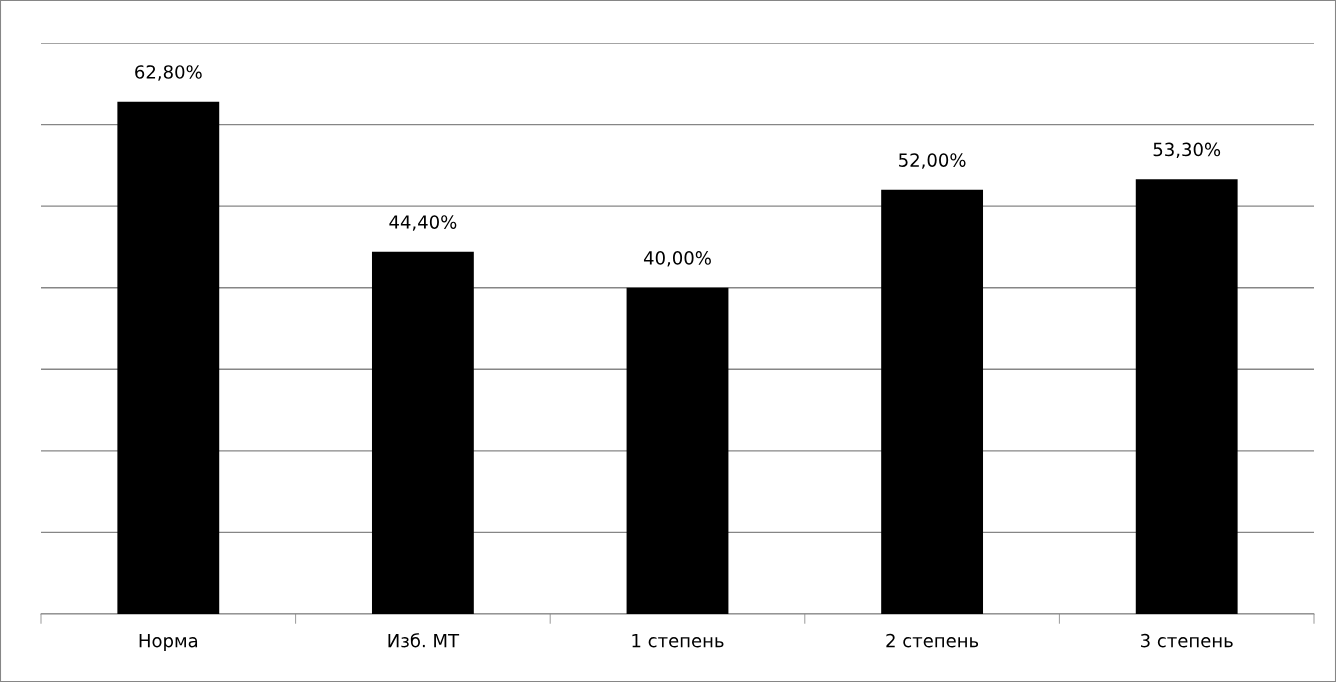 The image size is (1336, 682). What do you see at coordinates (932, 161) in the screenshot?
I see `data-label: 52,00%` at bounding box center [932, 161].